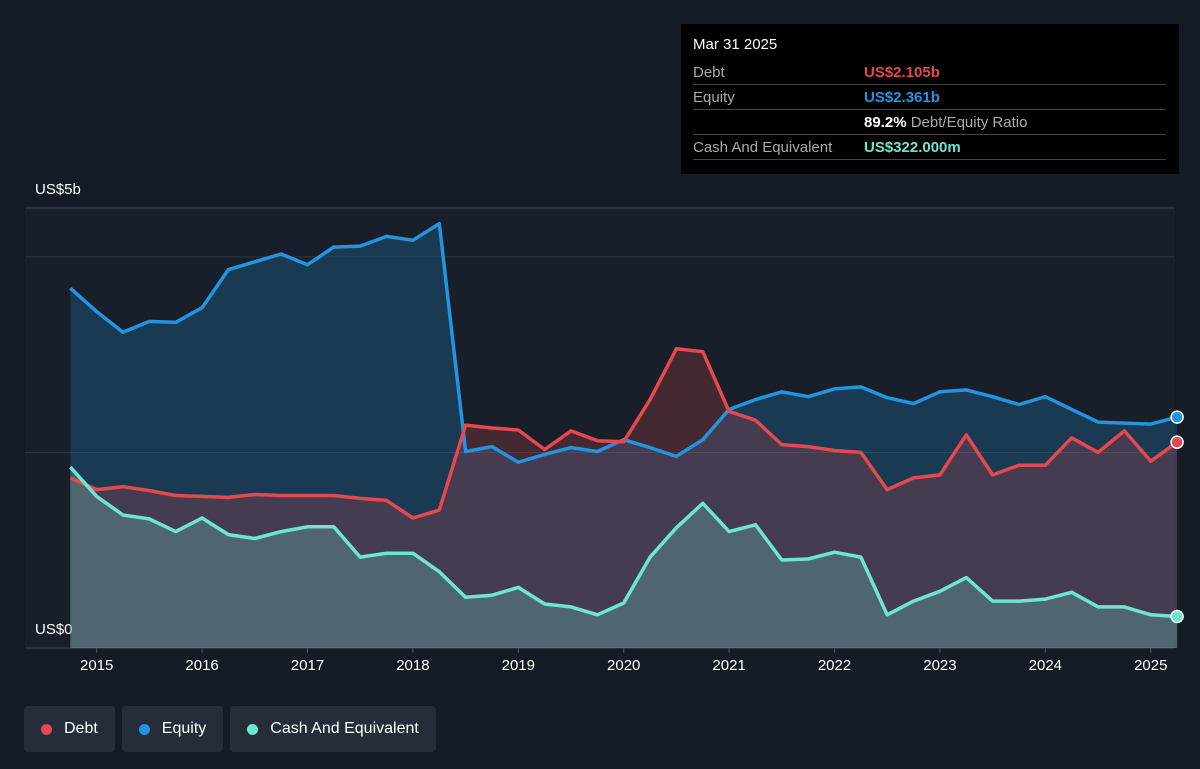  I want to click on tooltip-ratio: 89.2%, so click(885, 122).